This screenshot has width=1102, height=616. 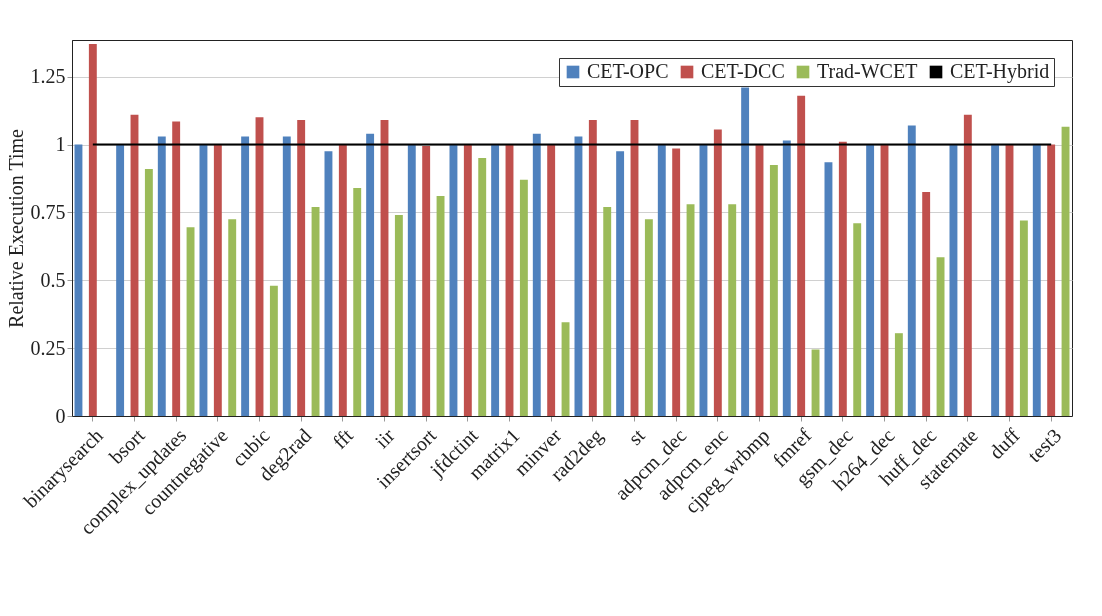 I want to click on legend-label: CET-Hybrid, so click(x=1000, y=71).